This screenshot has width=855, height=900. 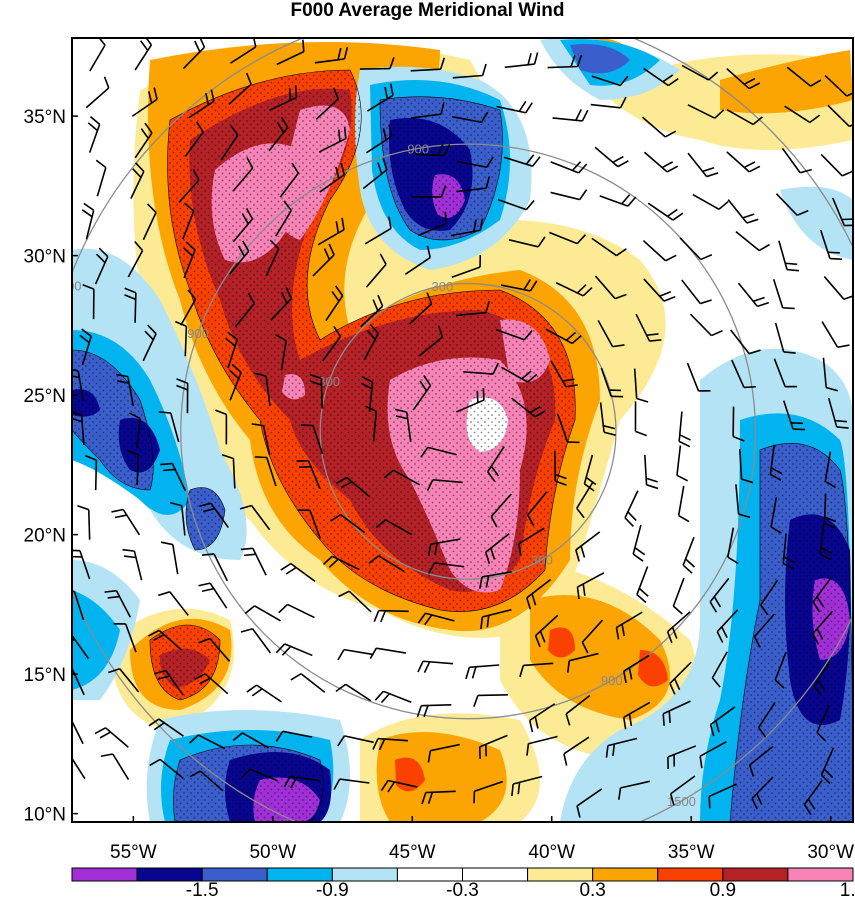 I want to click on y-axis: 35°N 30°N 25°N 20°N 15°N 10°N, so click(x=51, y=466).